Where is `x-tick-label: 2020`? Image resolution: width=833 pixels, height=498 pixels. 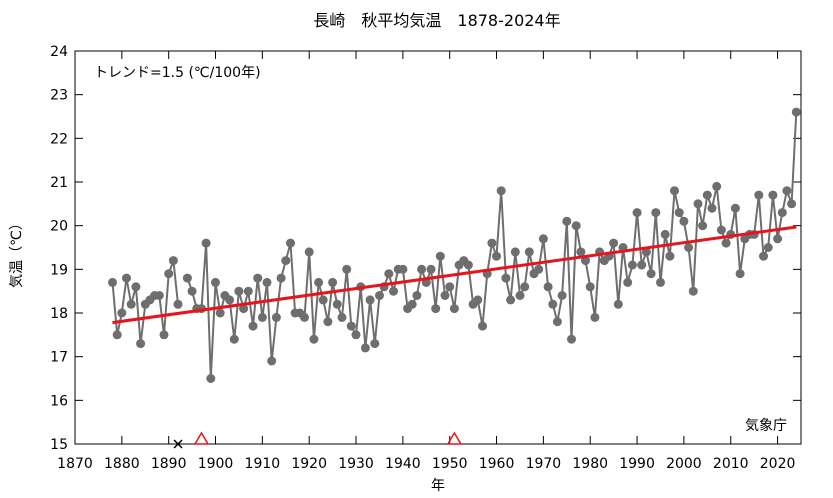
x-tick-label: 2020 is located at coordinates (778, 464).